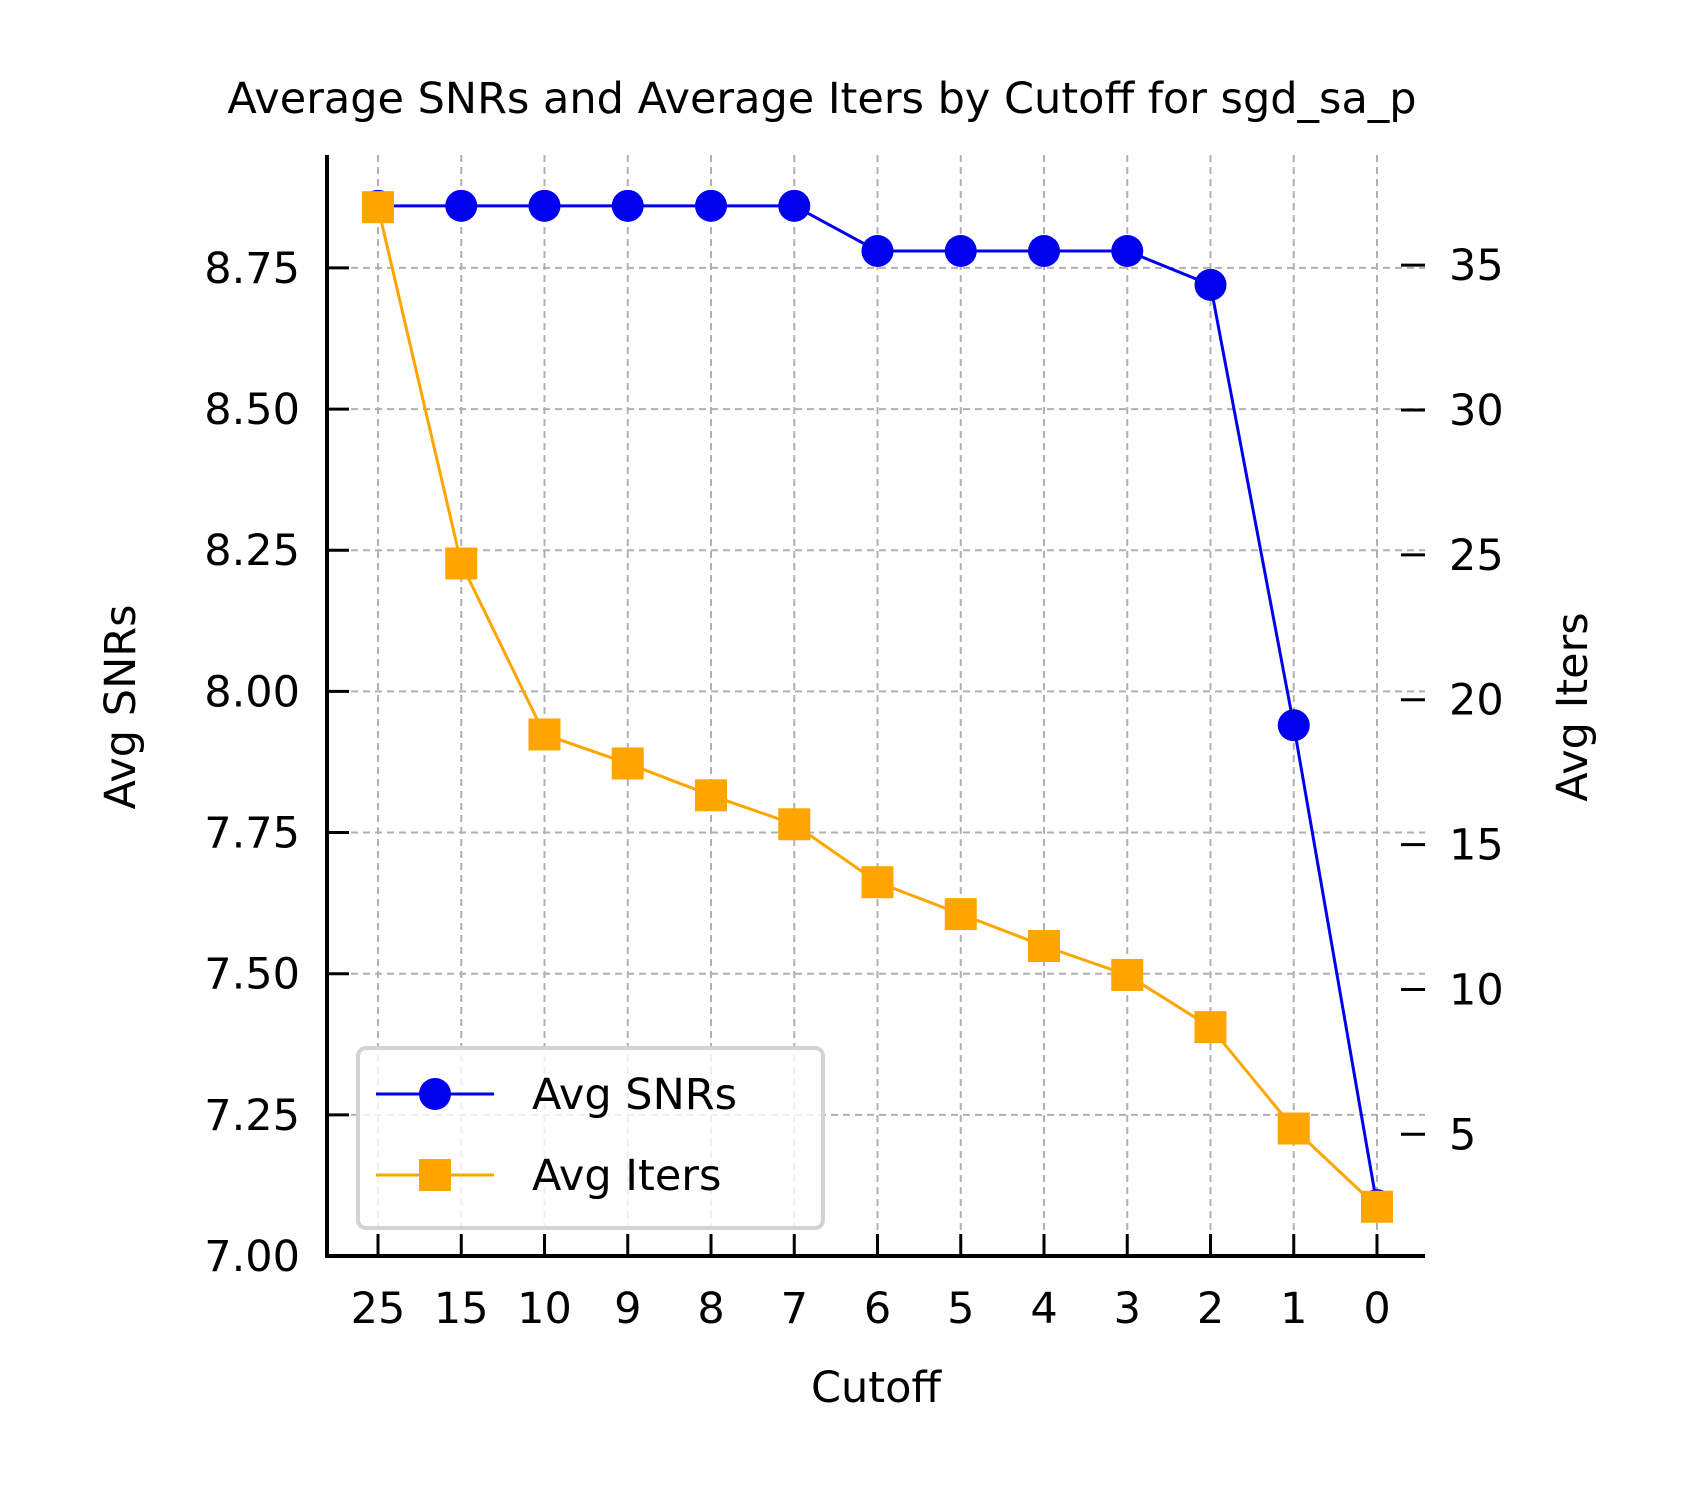  Describe the element at coordinates (1043, 1309) in the screenshot. I see `x-tick-label: 4` at that location.